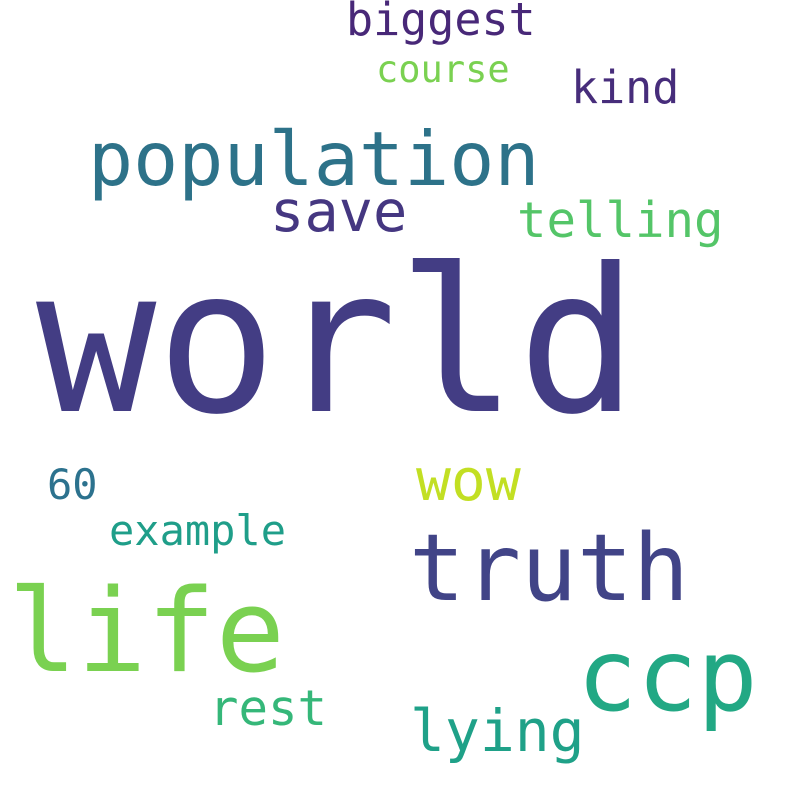  Describe the element at coordinates (468, 480) in the screenshot. I see `word-wow: wow` at that location.